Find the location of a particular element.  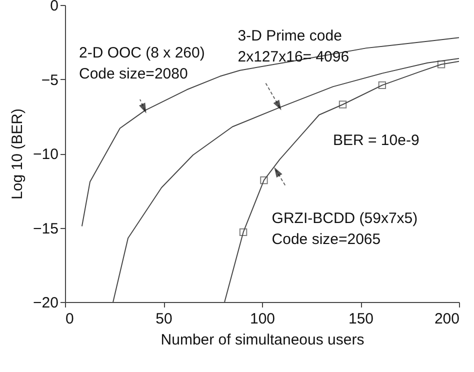

annotation: GRZI-BCDD (59x7x5) Code size=2065 is located at coordinates (345, 229).